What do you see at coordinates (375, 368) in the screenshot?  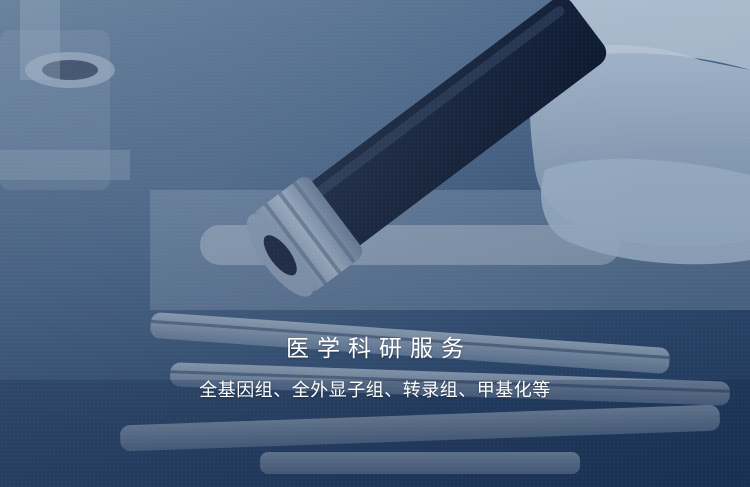 I see `banner-caption: 医学科研服务 全基因组、全外显子组、转录组、甲基化等` at bounding box center [375, 368].